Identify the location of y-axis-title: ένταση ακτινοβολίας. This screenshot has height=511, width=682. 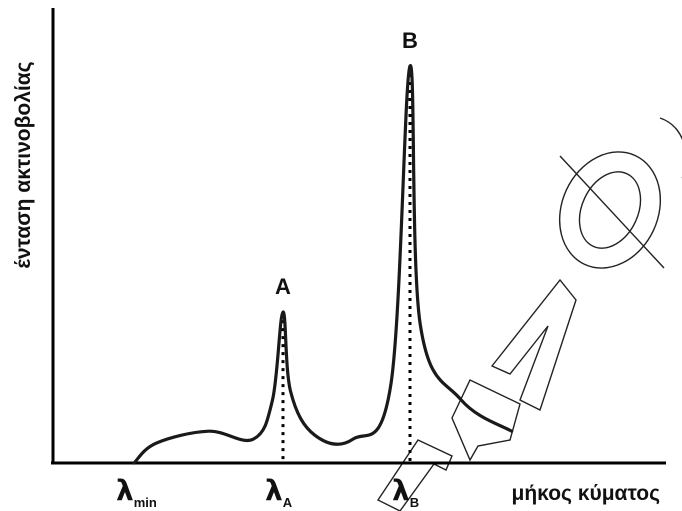
(23, 164).